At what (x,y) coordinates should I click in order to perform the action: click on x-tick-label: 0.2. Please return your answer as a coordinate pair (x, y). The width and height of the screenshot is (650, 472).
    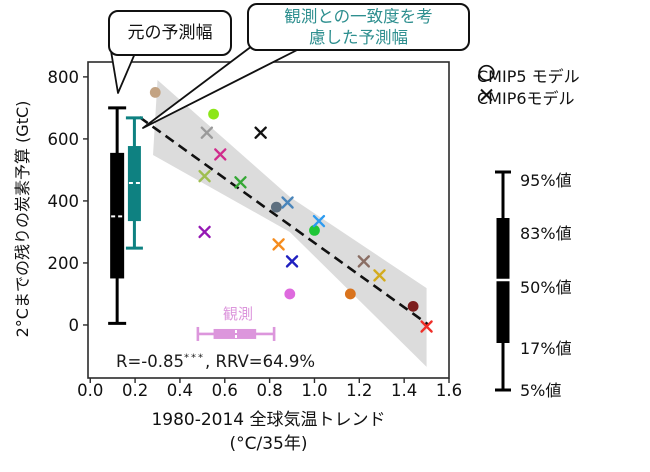
    Looking at the image, I should click on (135, 390).